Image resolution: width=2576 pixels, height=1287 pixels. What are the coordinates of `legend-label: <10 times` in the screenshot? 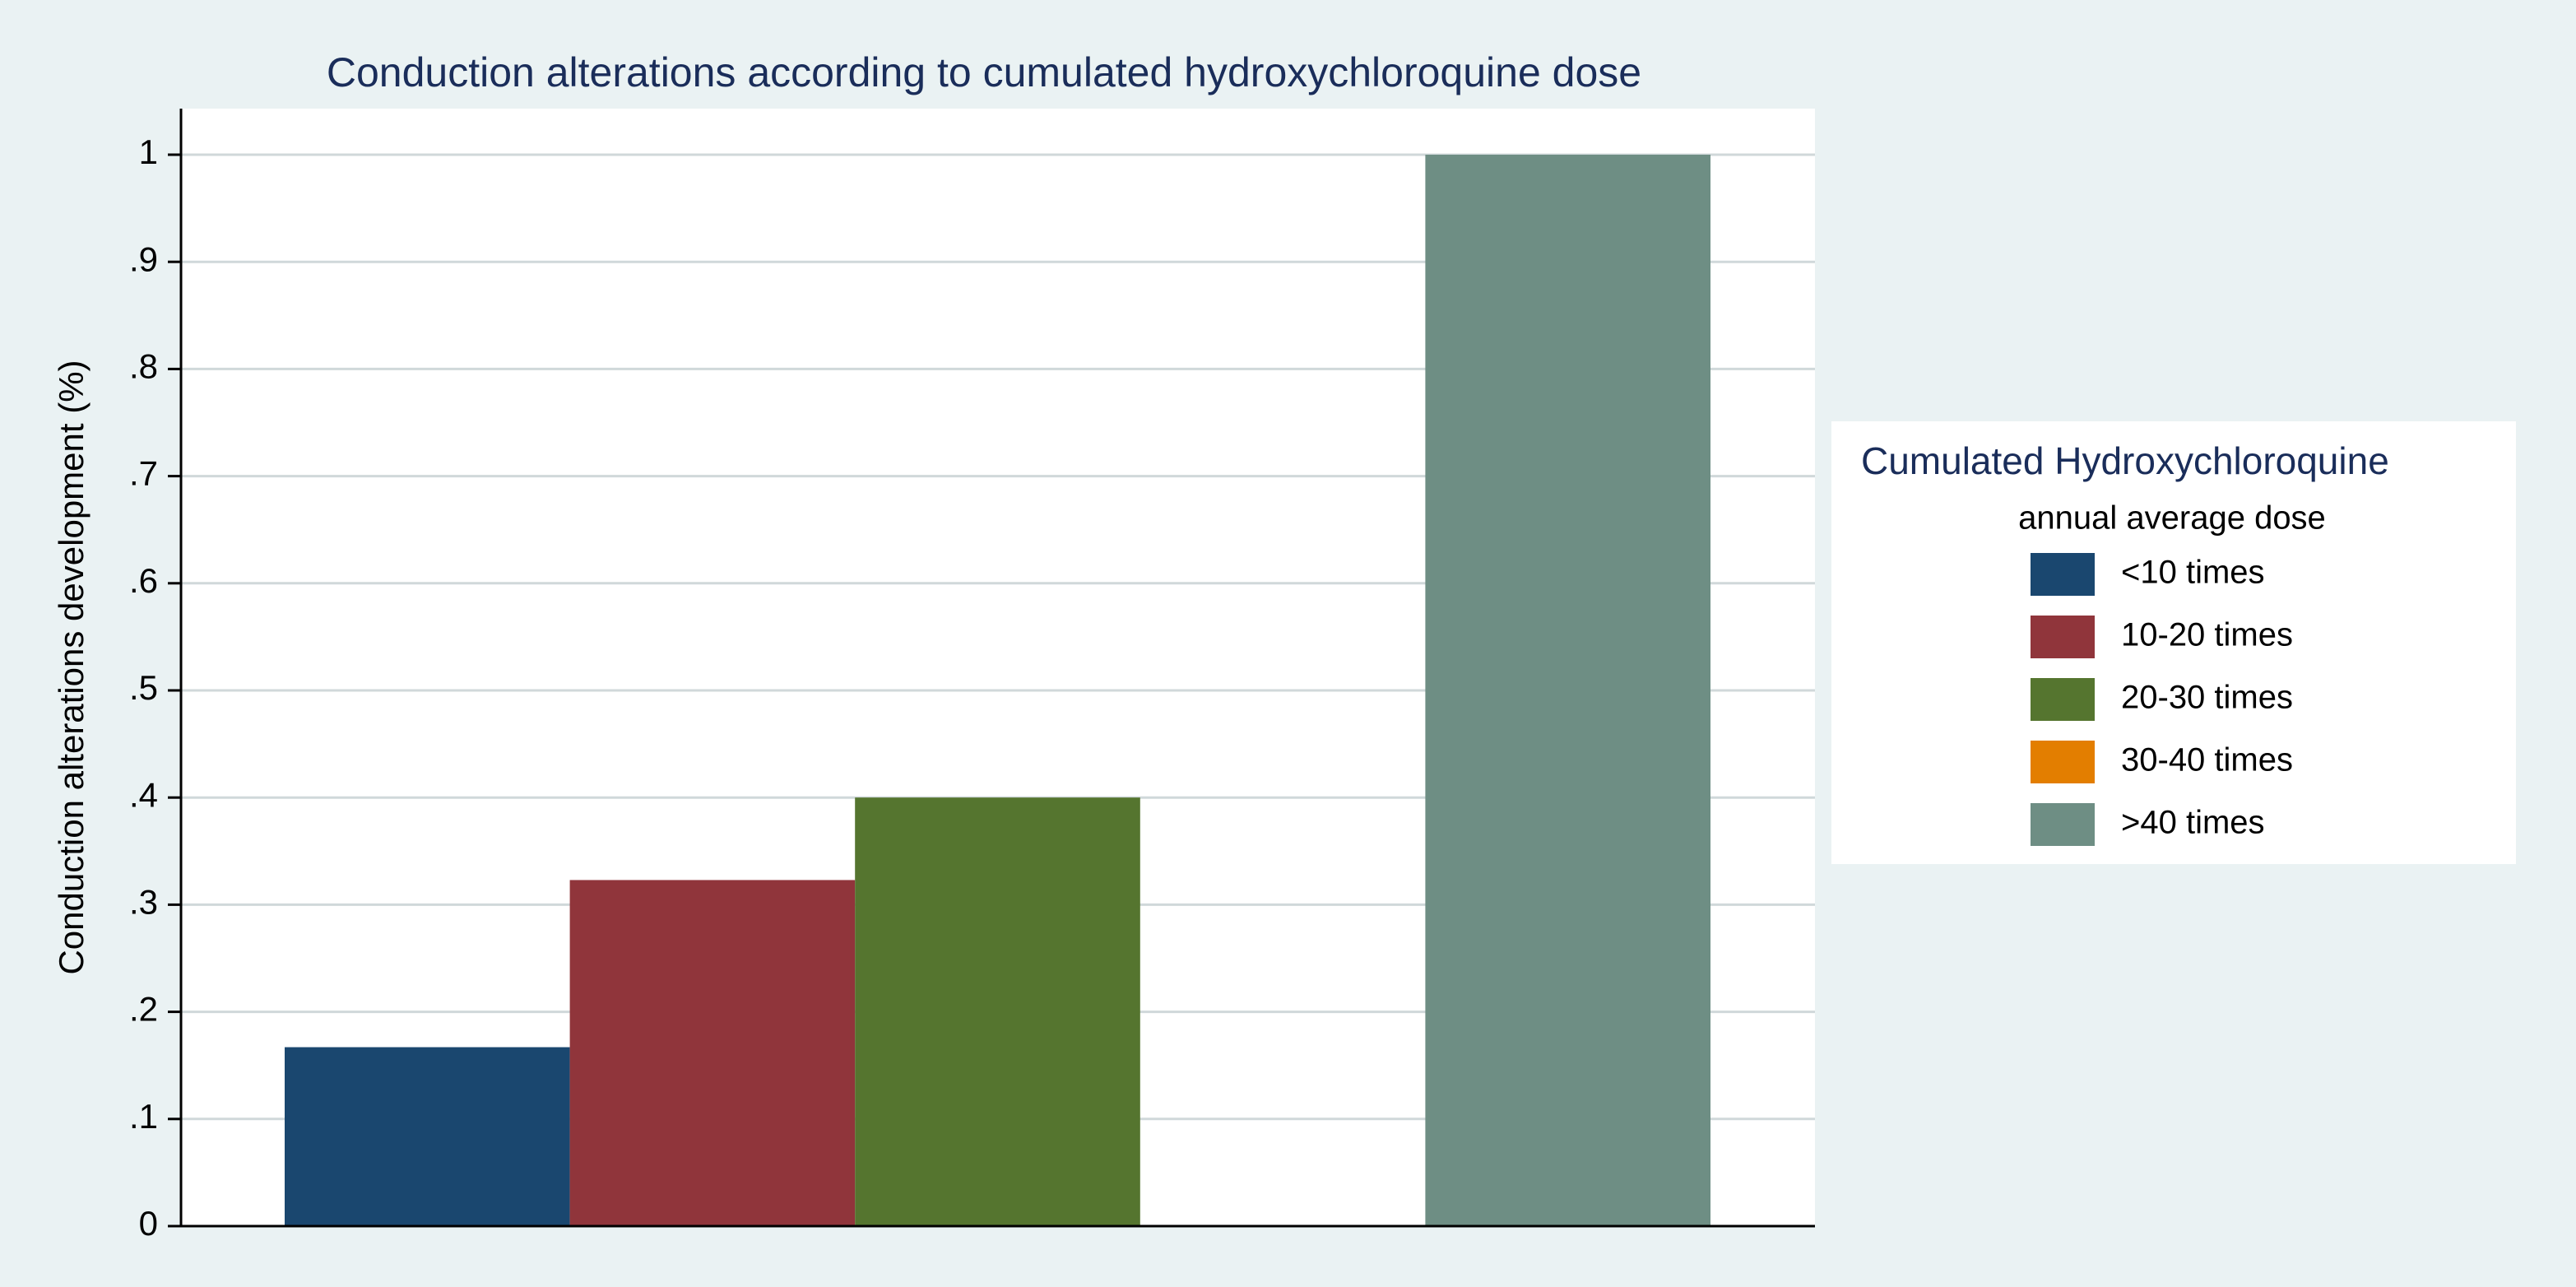 It's located at (2193, 573).